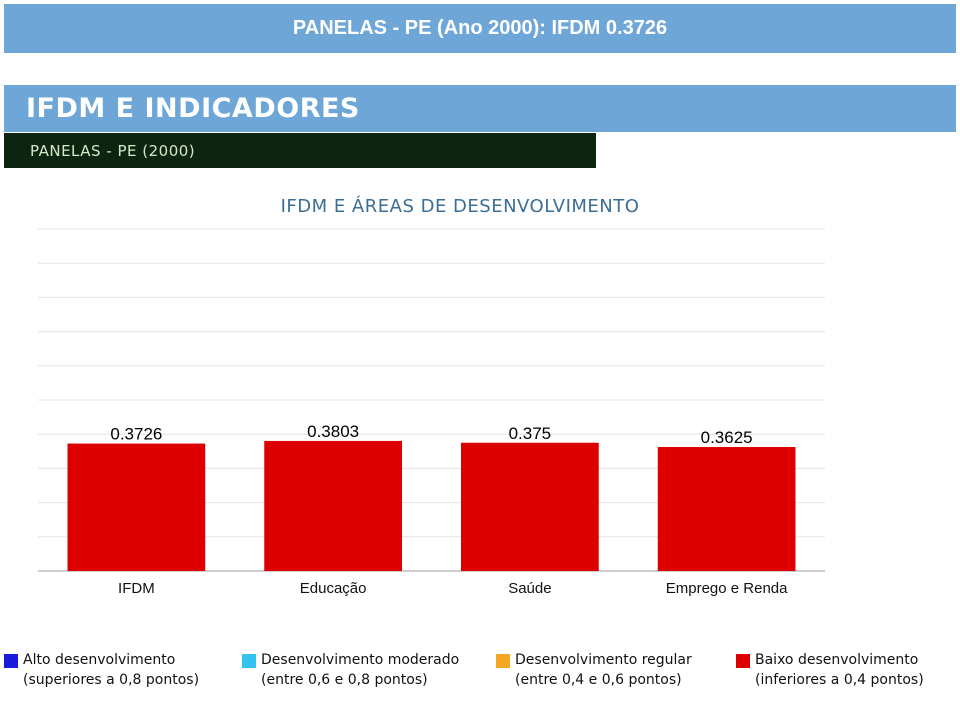  I want to click on bar-emprego-e-renda, so click(726, 509).